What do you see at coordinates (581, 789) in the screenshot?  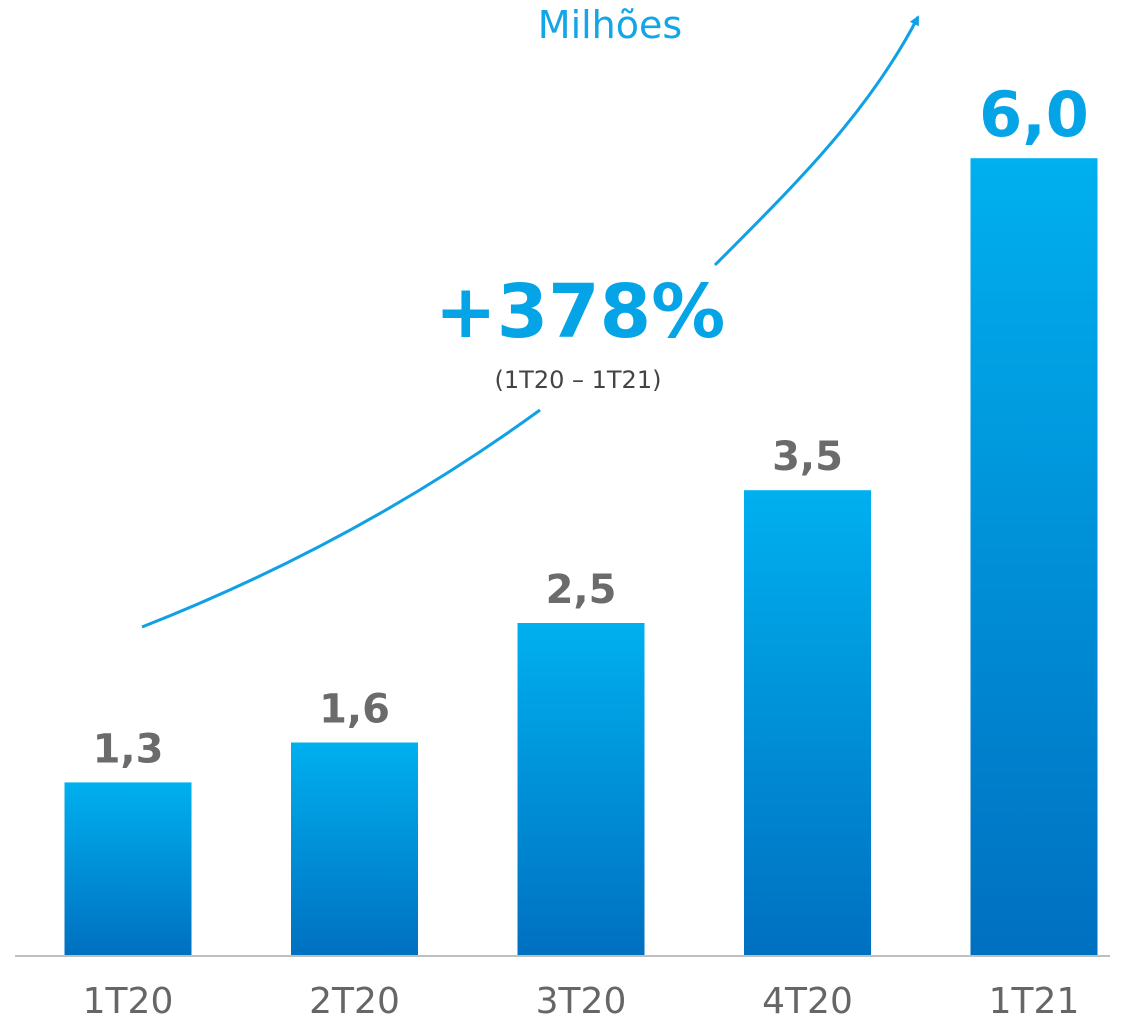 I see `bar-3t20` at bounding box center [581, 789].